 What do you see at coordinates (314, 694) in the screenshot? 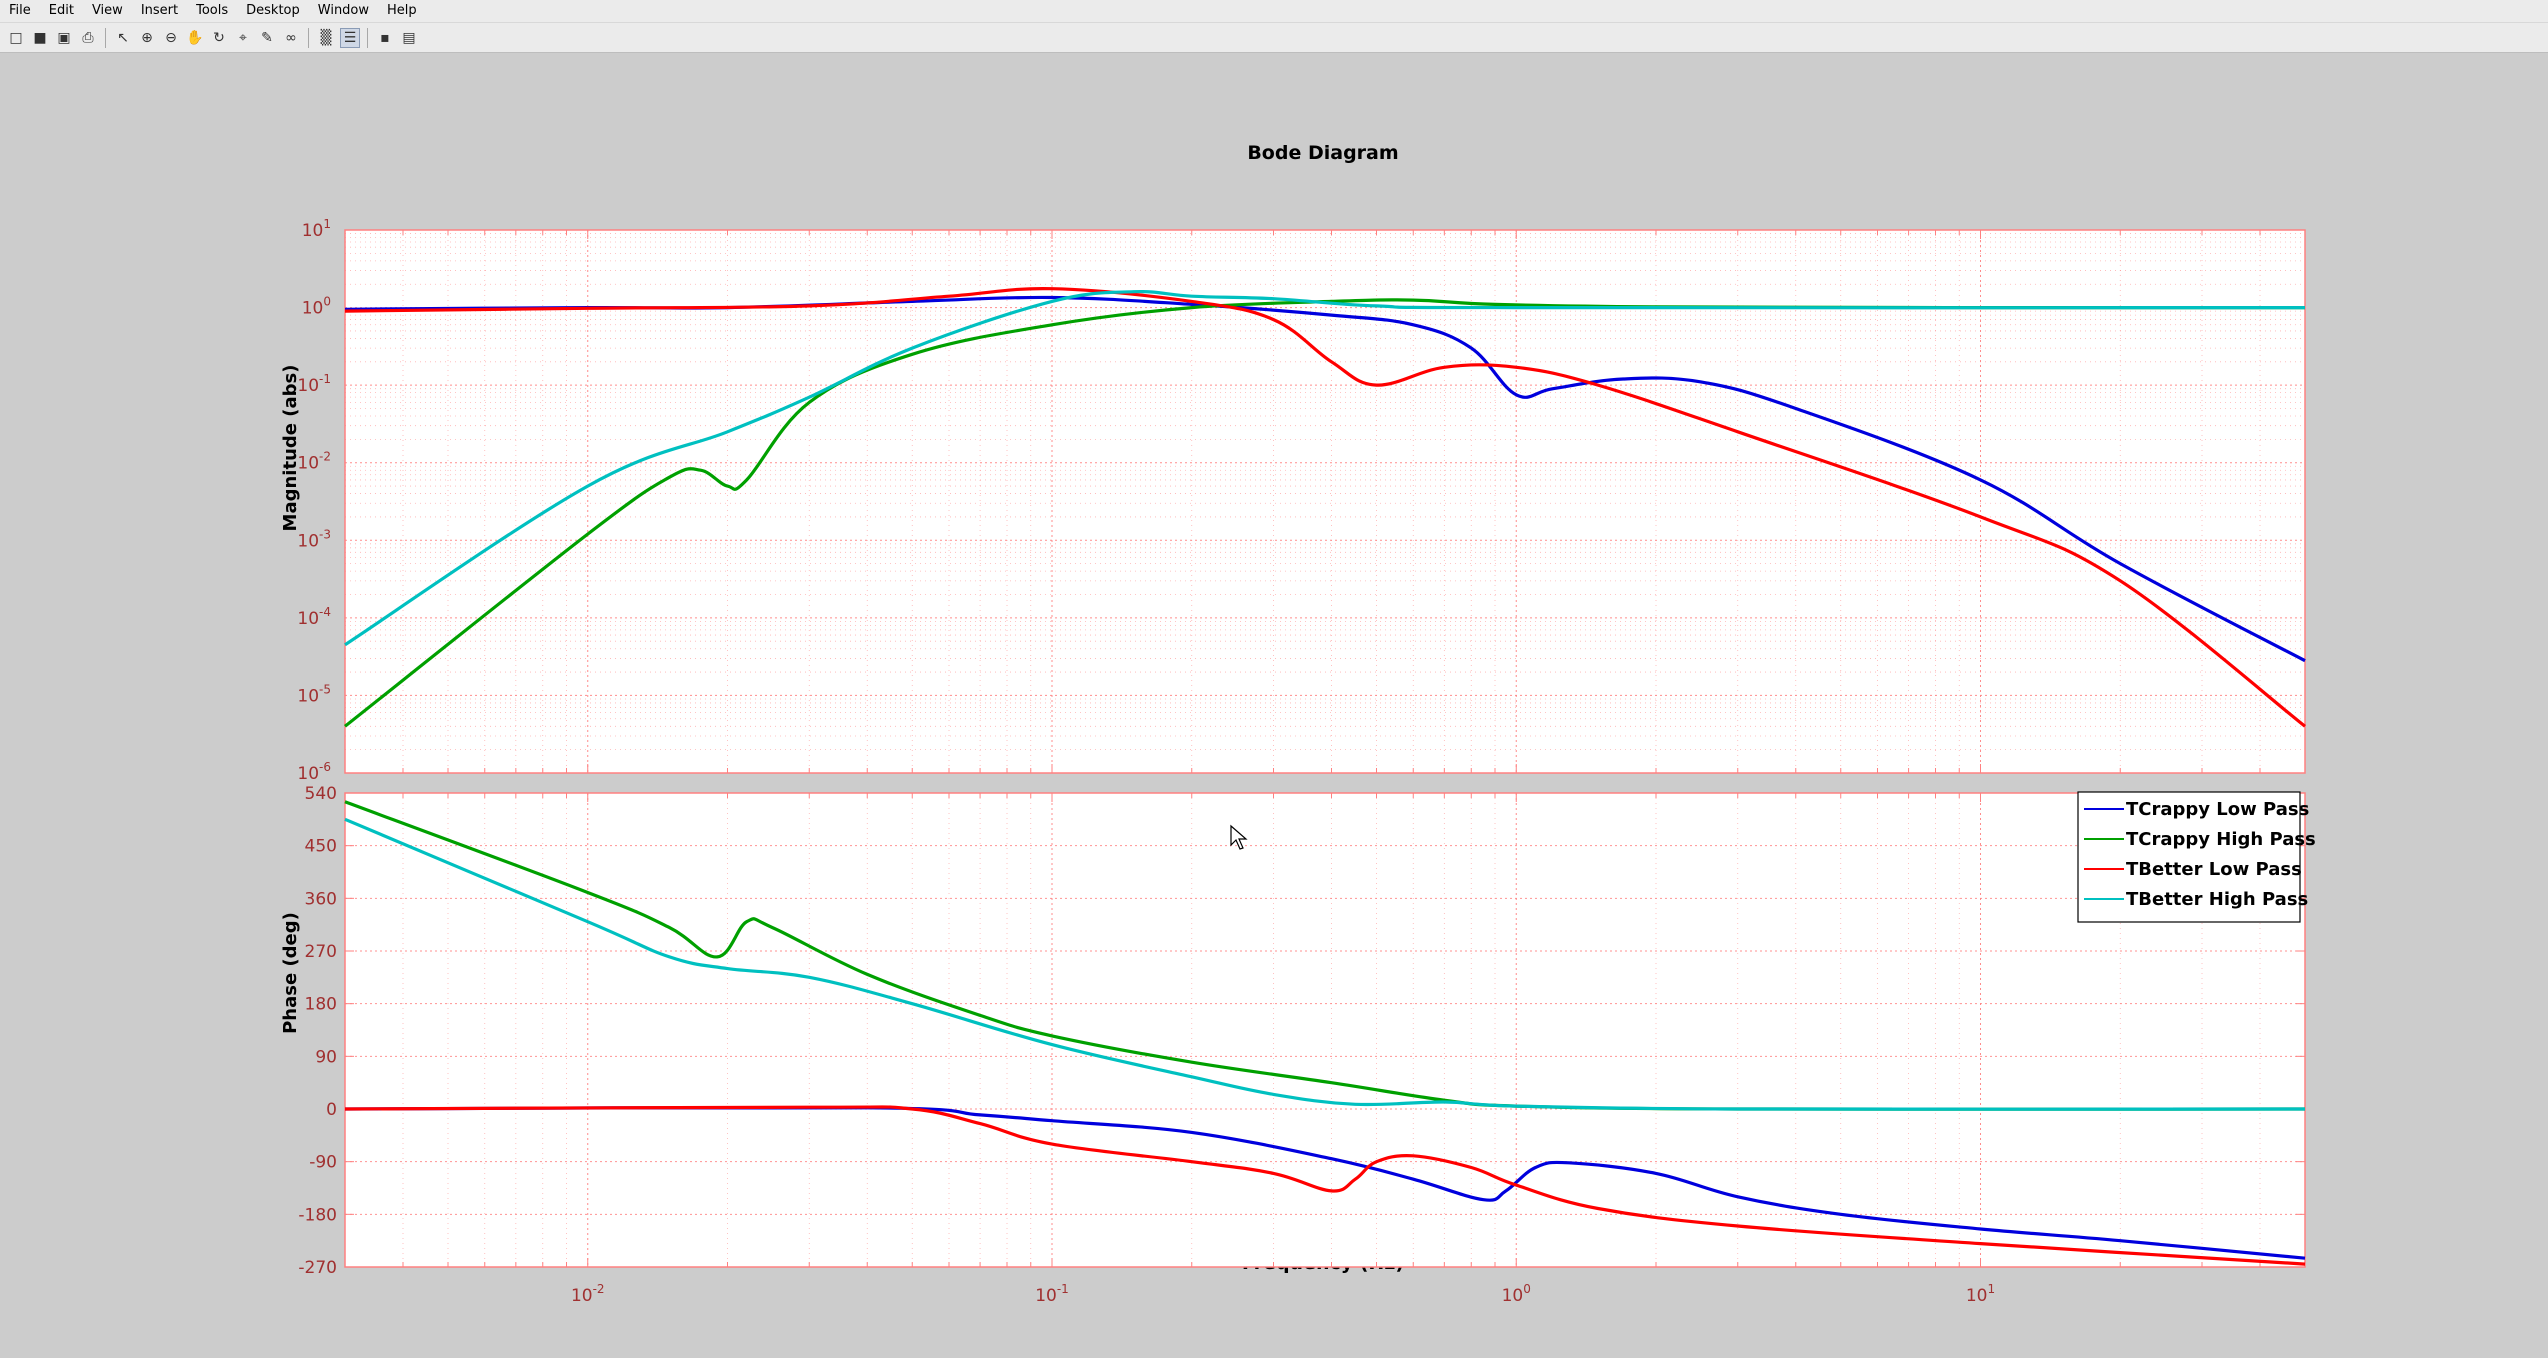
I see `magnitude-tick-label: 10⁻⁵` at bounding box center [314, 694].